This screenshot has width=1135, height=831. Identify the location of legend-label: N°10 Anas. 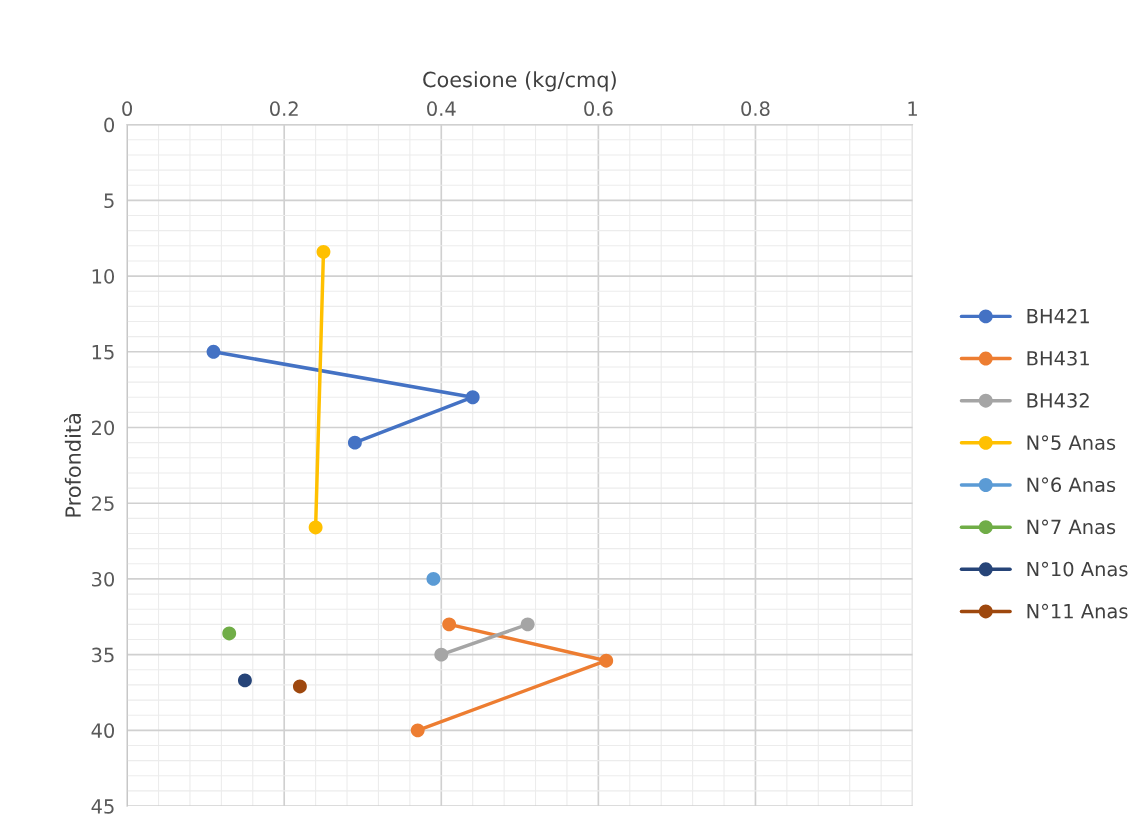
(1077, 569).